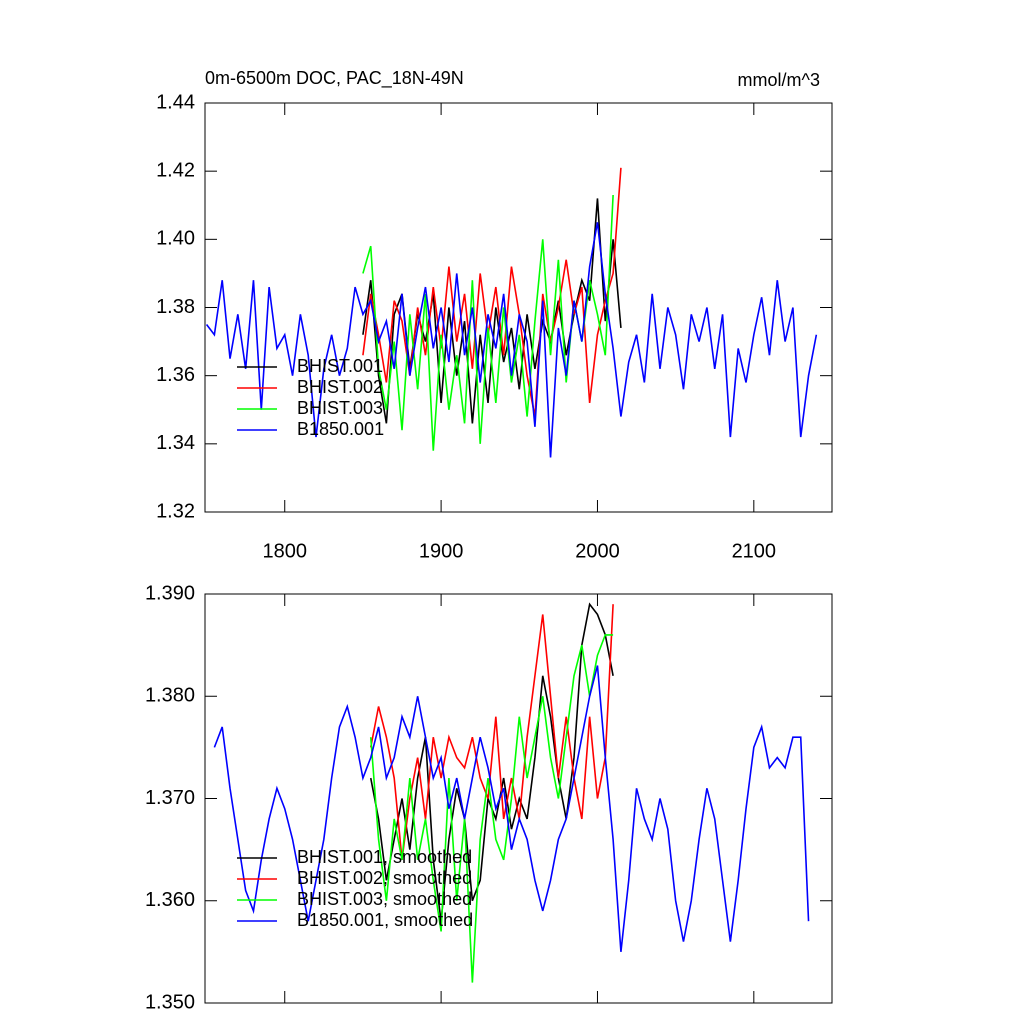 The image size is (1024, 1024). I want to click on y-tick-label: 1.42, so click(175, 170).